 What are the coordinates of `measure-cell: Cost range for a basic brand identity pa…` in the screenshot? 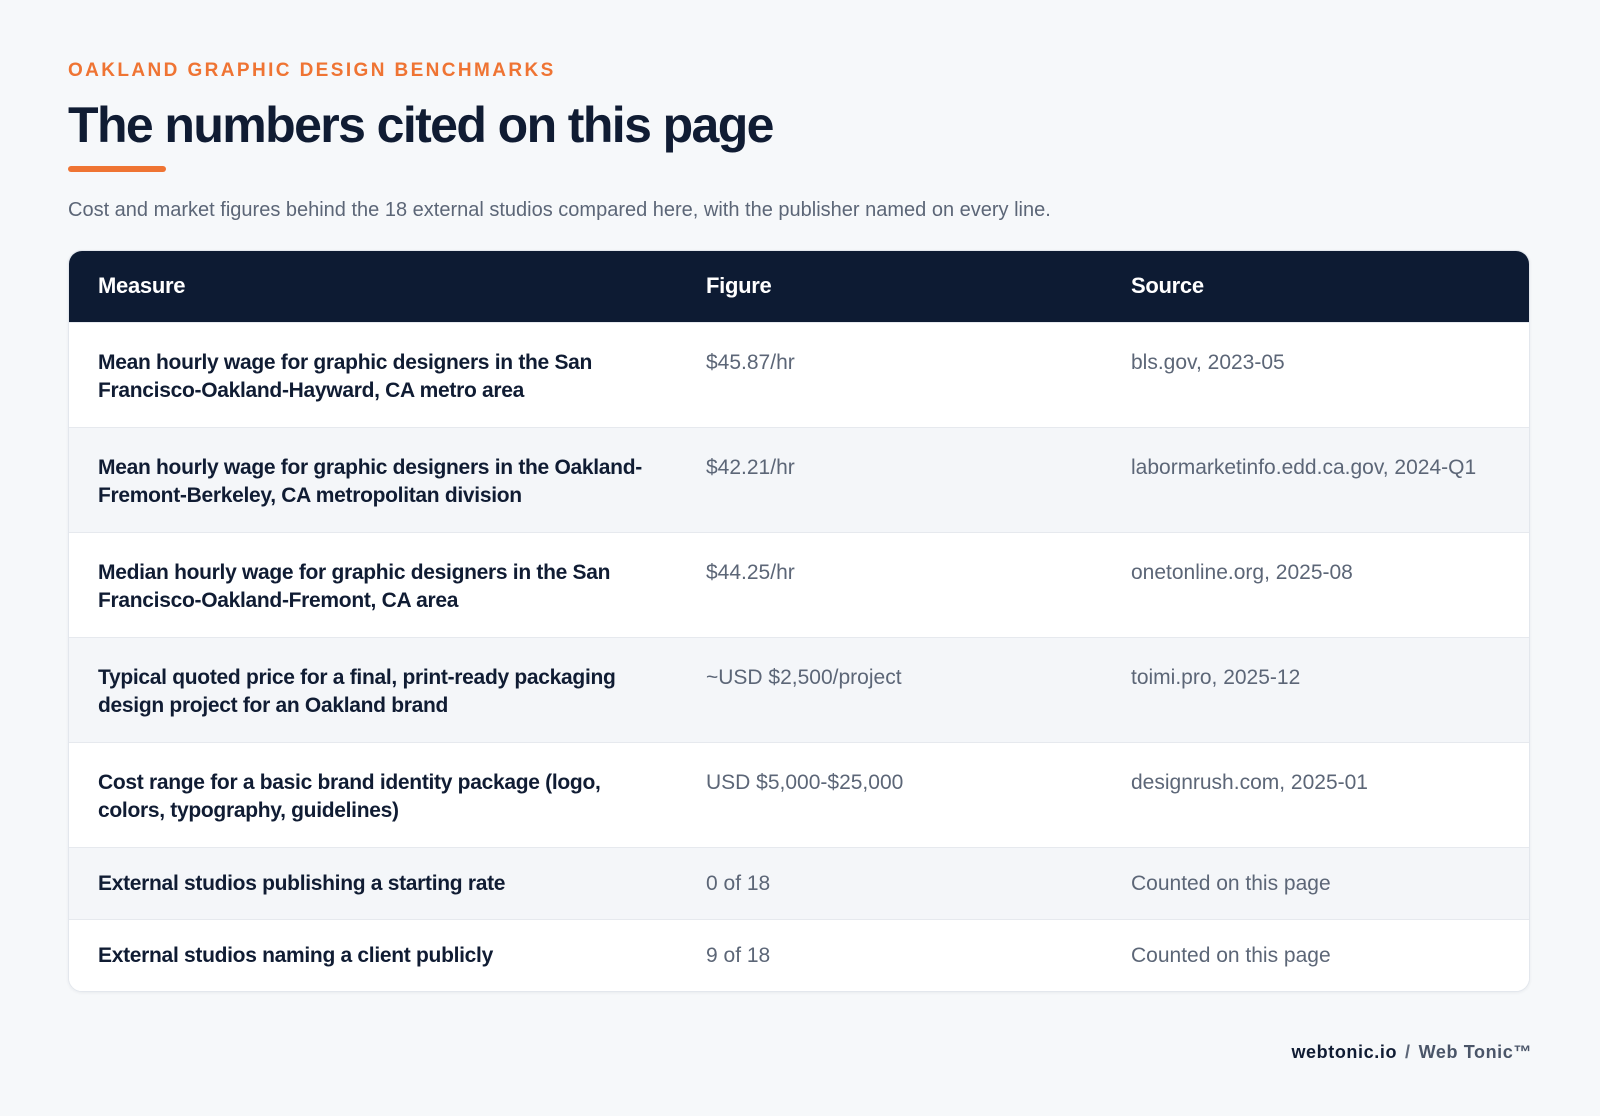 It's located at (373, 794).